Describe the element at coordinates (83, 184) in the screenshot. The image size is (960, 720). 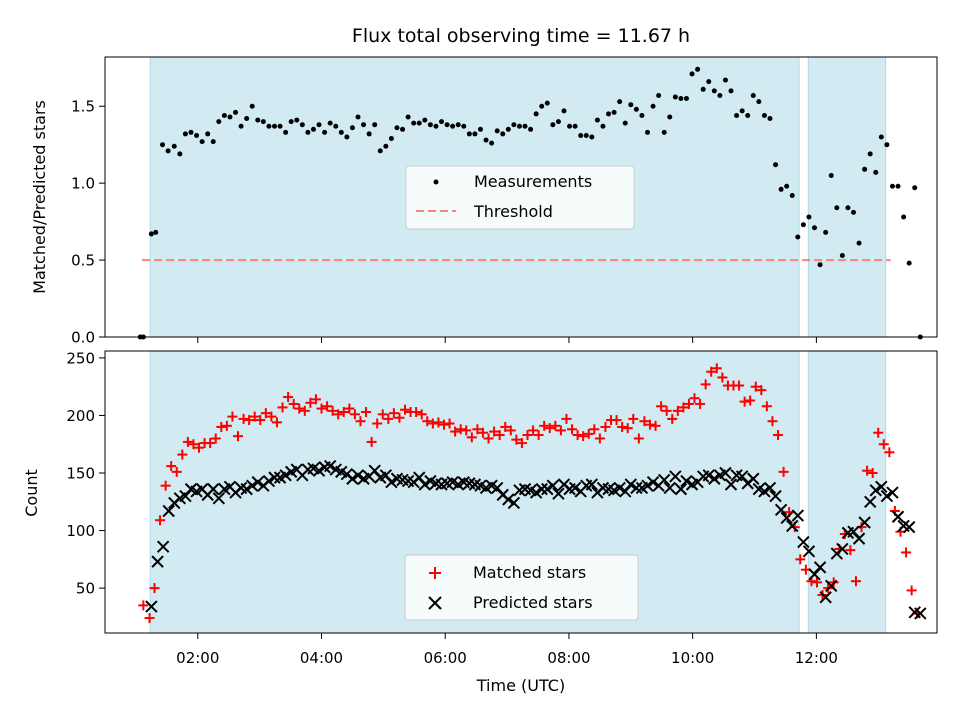
I see `ratio-ytick-label: 1.0` at that location.